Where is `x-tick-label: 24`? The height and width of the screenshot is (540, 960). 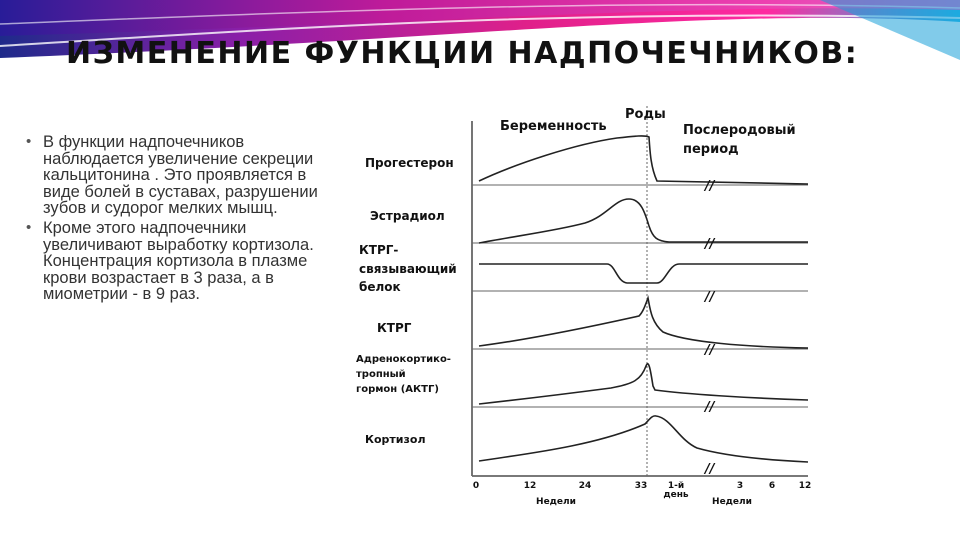 x-tick-label: 24 is located at coordinates (585, 486).